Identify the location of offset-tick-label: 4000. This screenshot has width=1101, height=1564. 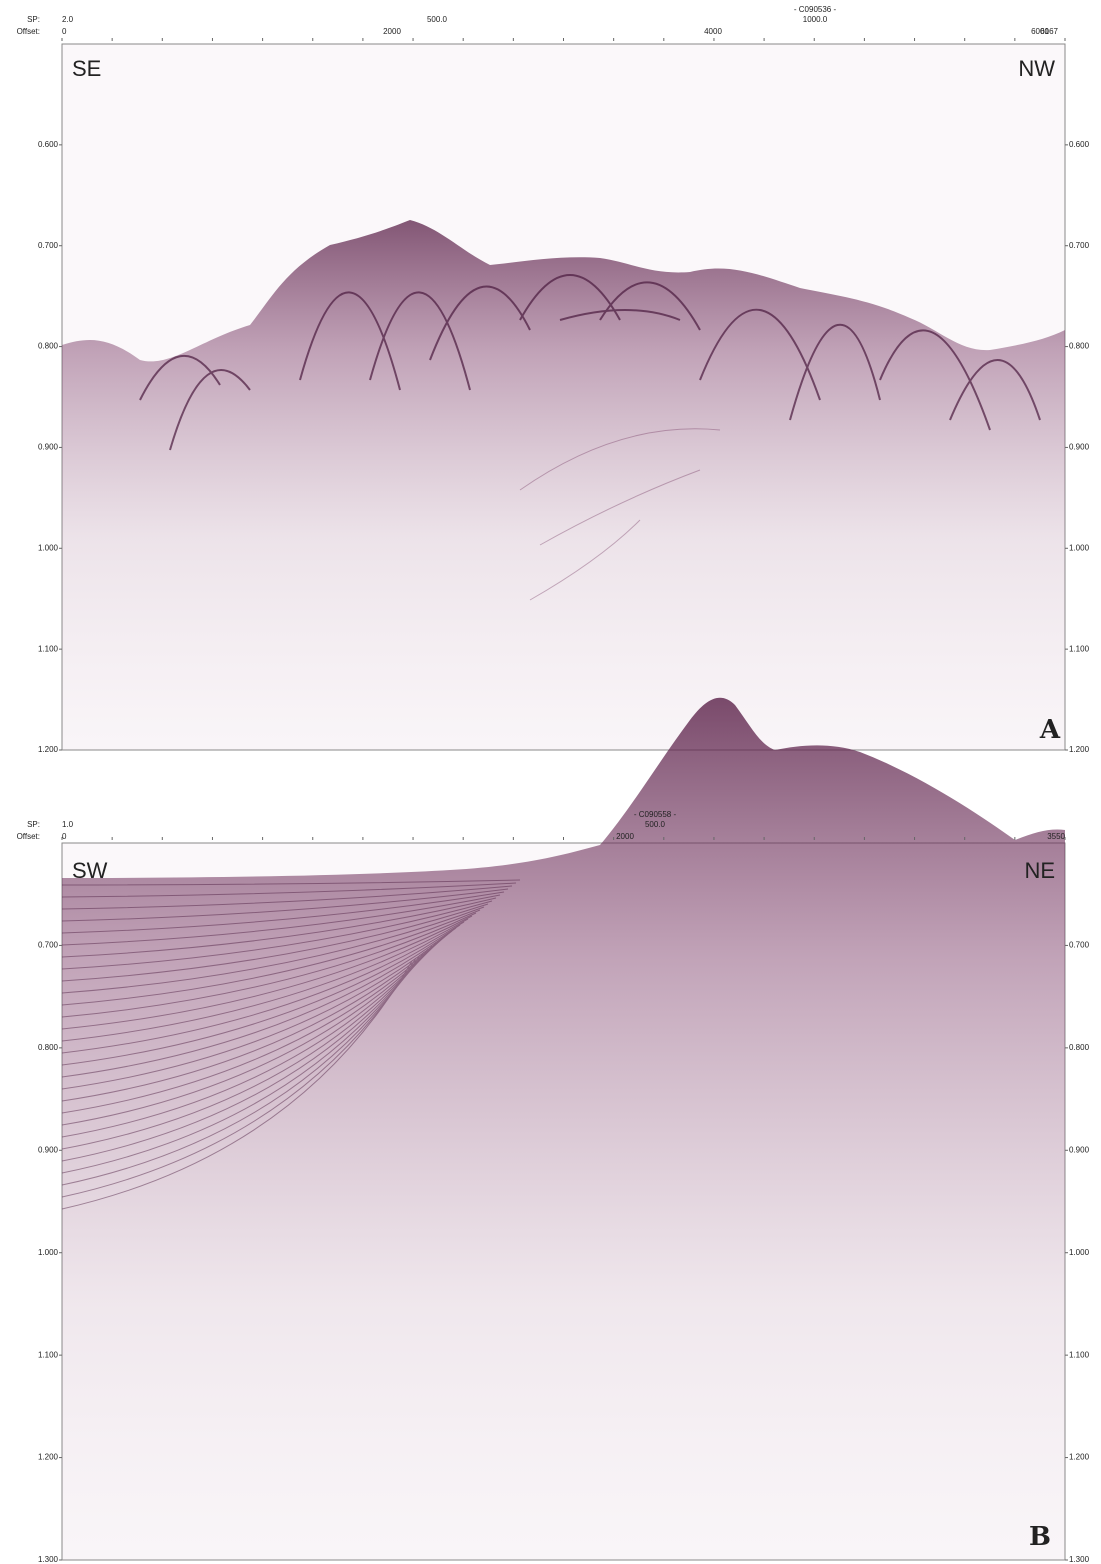
(713, 31).